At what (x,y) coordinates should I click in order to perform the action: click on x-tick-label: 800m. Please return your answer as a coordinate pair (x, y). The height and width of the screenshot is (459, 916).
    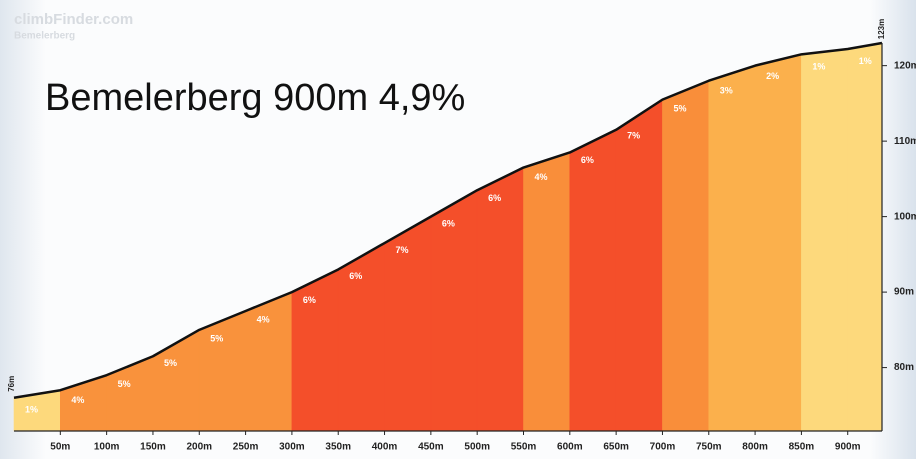
    Looking at the image, I should click on (755, 447).